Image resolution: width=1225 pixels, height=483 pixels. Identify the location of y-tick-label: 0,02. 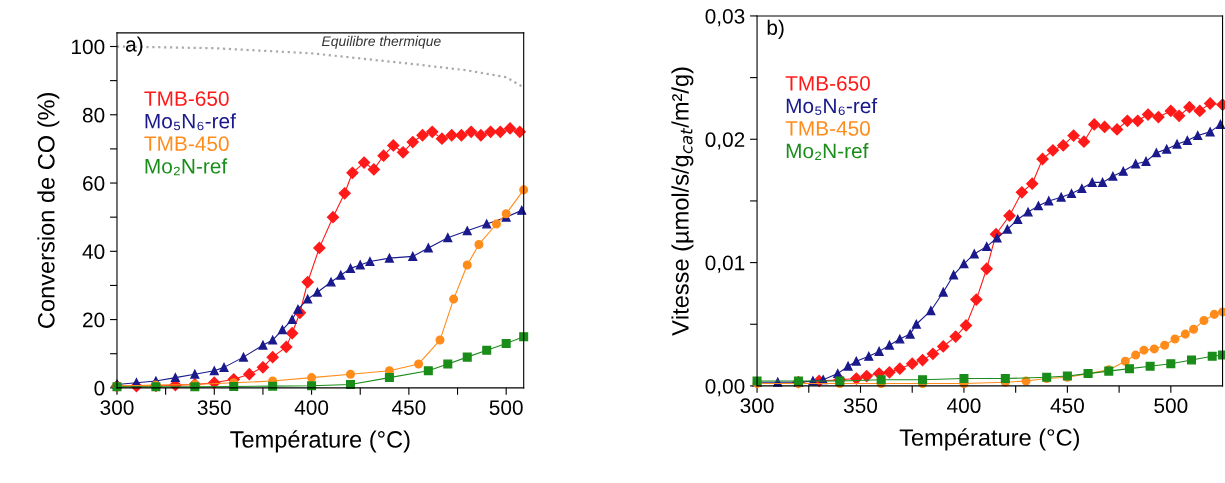
(725, 141).